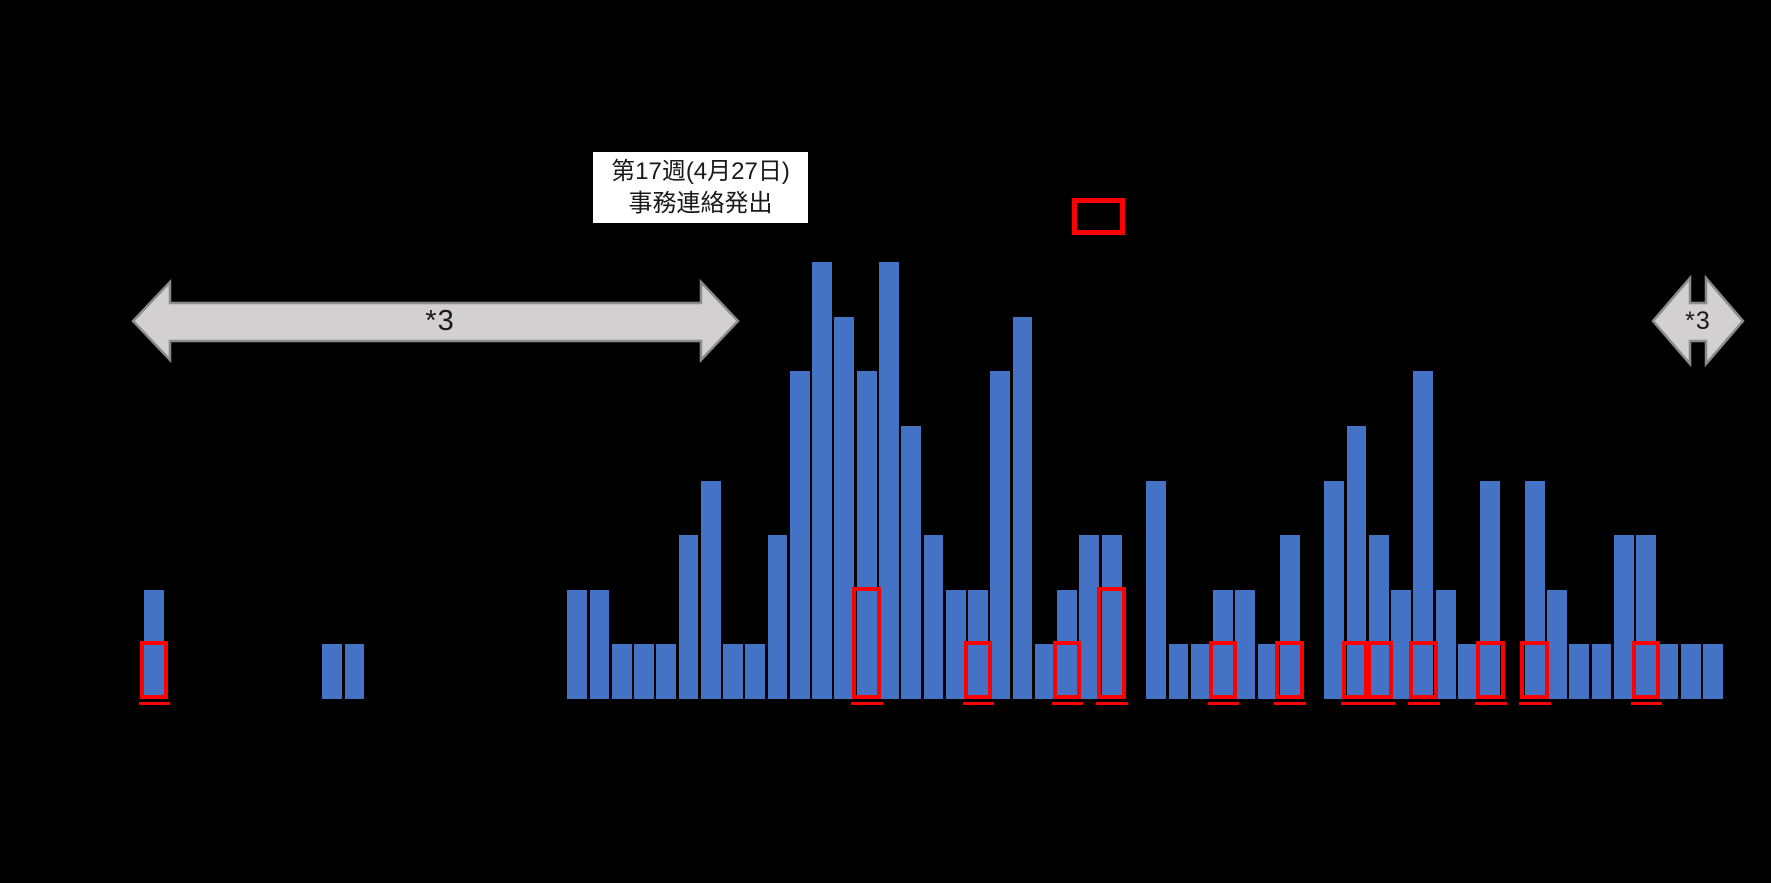 This screenshot has width=1771, height=883. What do you see at coordinates (700, 203) in the screenshot?
I see `annotation-line-2: 事務連絡発出` at bounding box center [700, 203].